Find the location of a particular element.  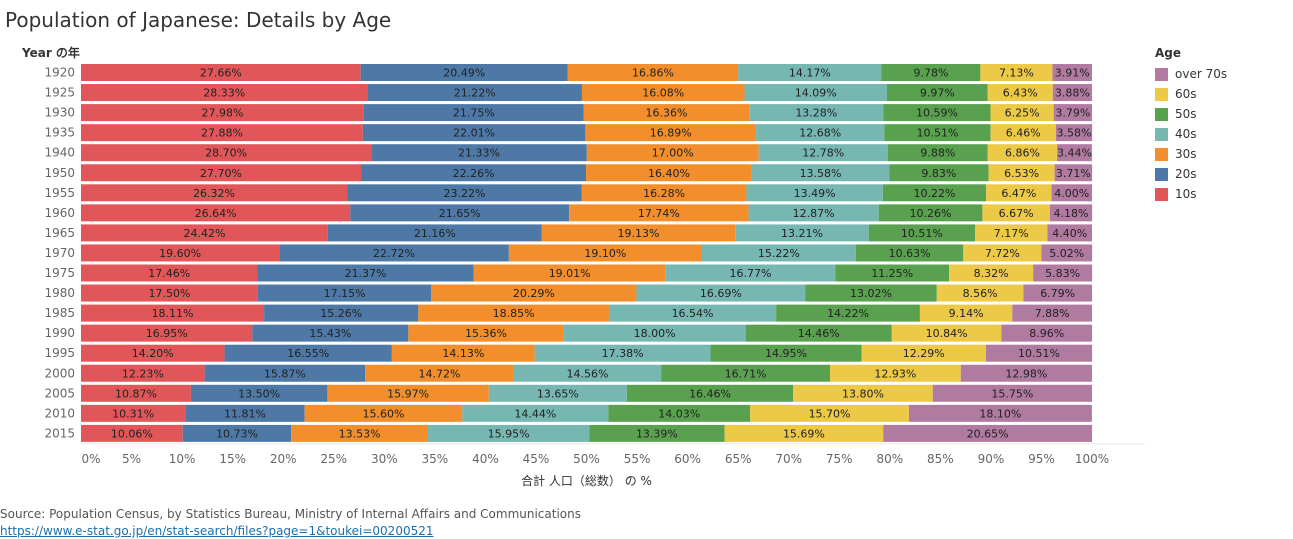

data-label: 10.59% is located at coordinates (937, 113).